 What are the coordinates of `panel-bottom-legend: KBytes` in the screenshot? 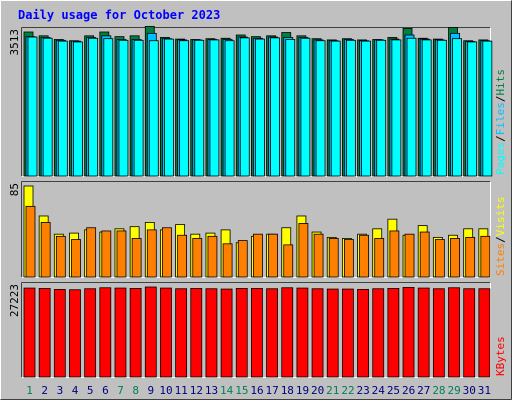 It's located at (500, 356).